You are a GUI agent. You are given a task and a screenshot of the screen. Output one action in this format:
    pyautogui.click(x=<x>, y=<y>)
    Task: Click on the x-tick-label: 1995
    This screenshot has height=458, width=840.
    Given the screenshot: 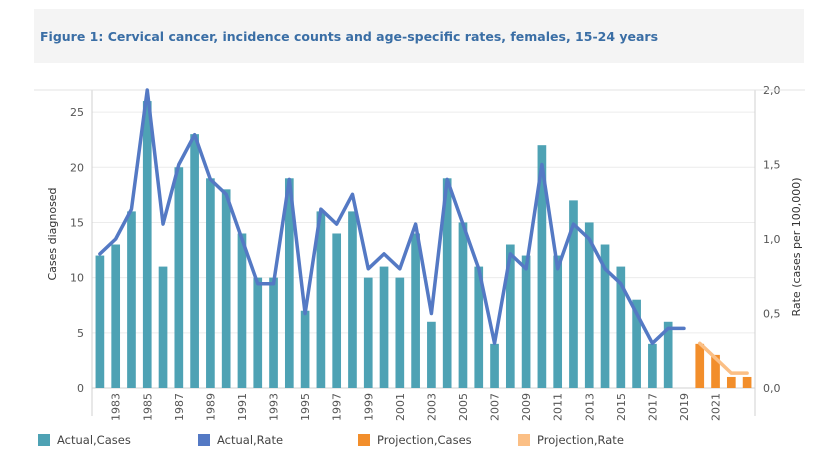 What is the action you would take?
    pyautogui.click(x=305, y=407)
    